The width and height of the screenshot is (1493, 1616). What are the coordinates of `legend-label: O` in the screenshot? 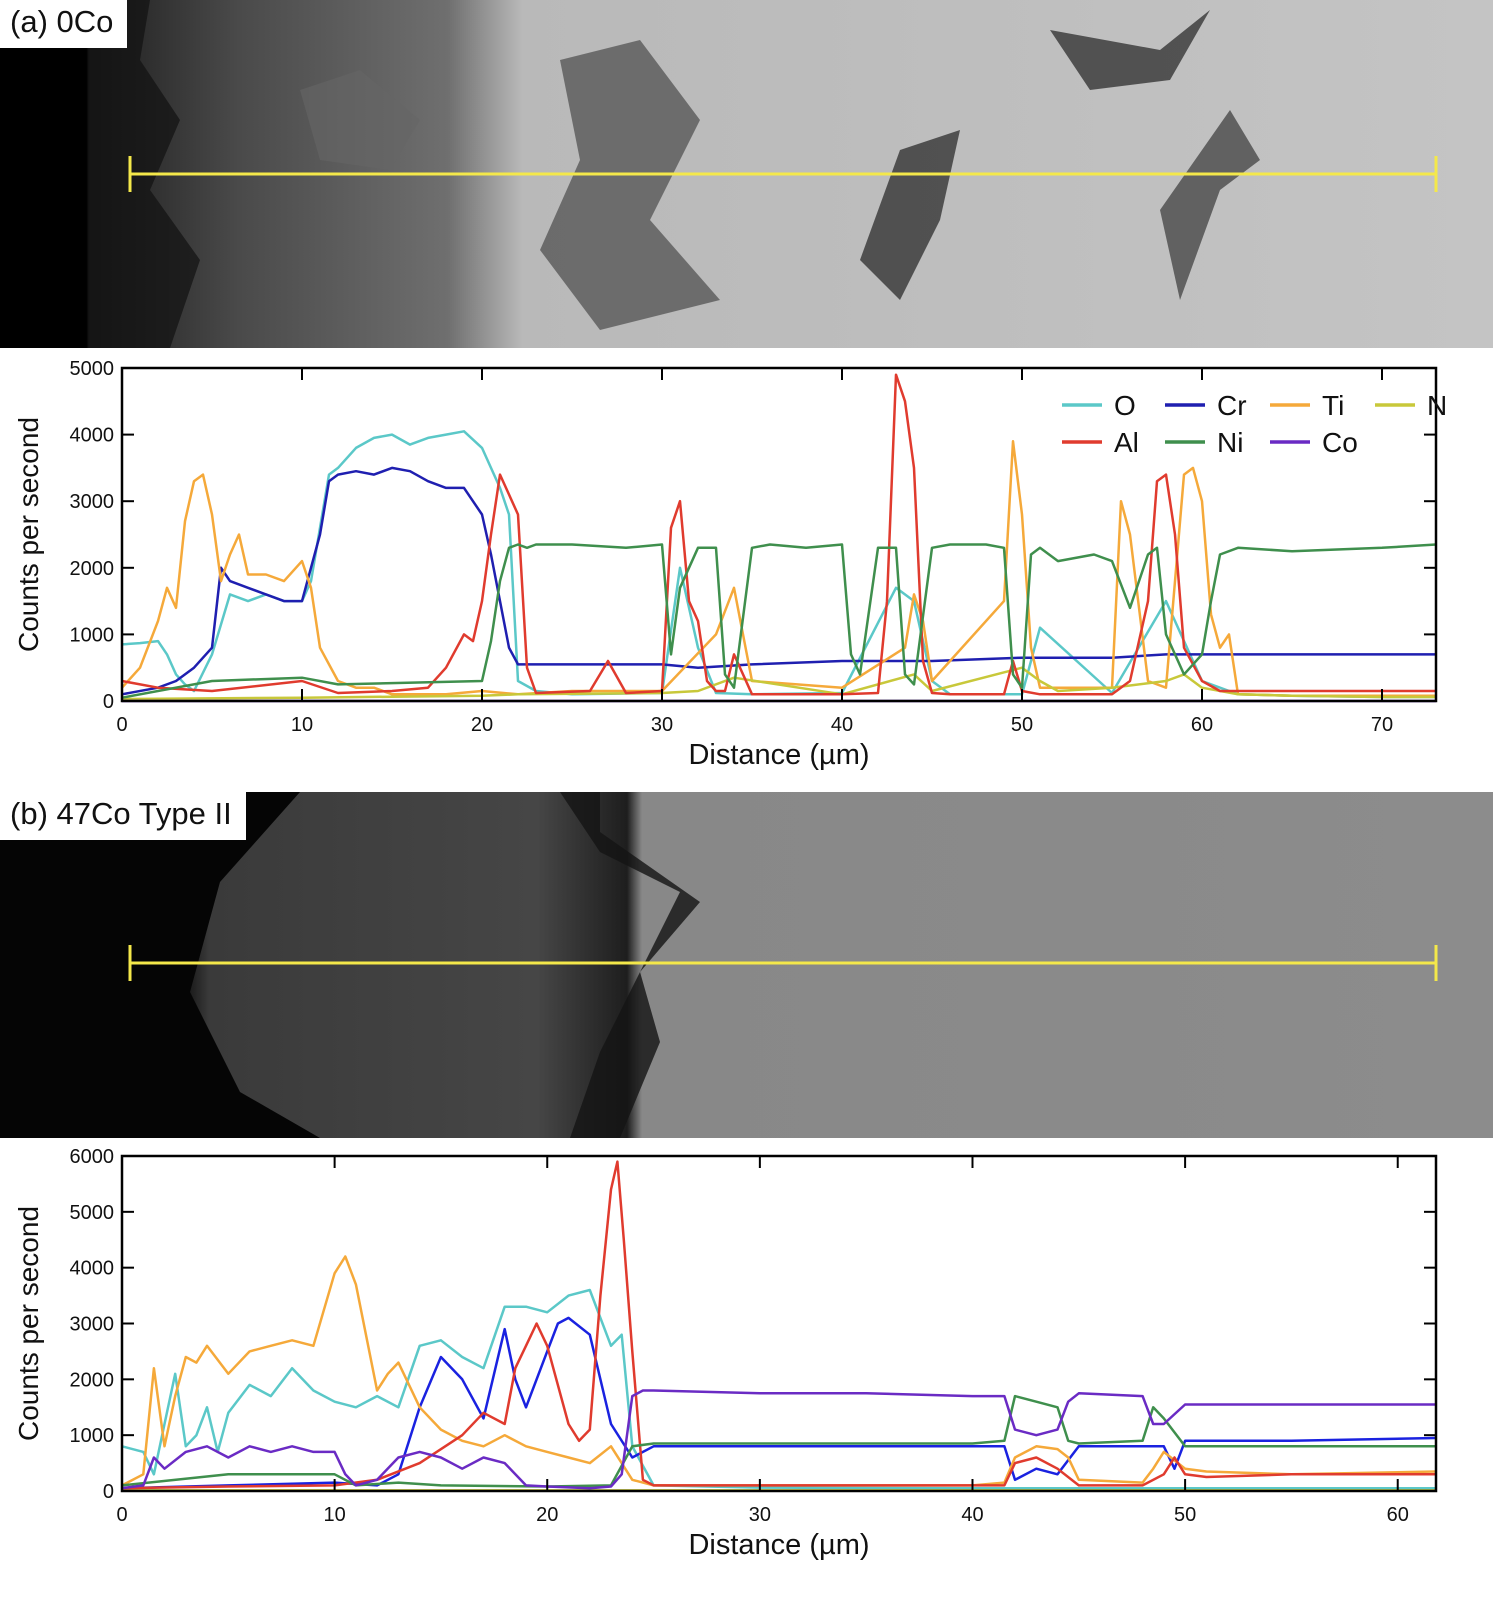 It's located at (1125, 405).